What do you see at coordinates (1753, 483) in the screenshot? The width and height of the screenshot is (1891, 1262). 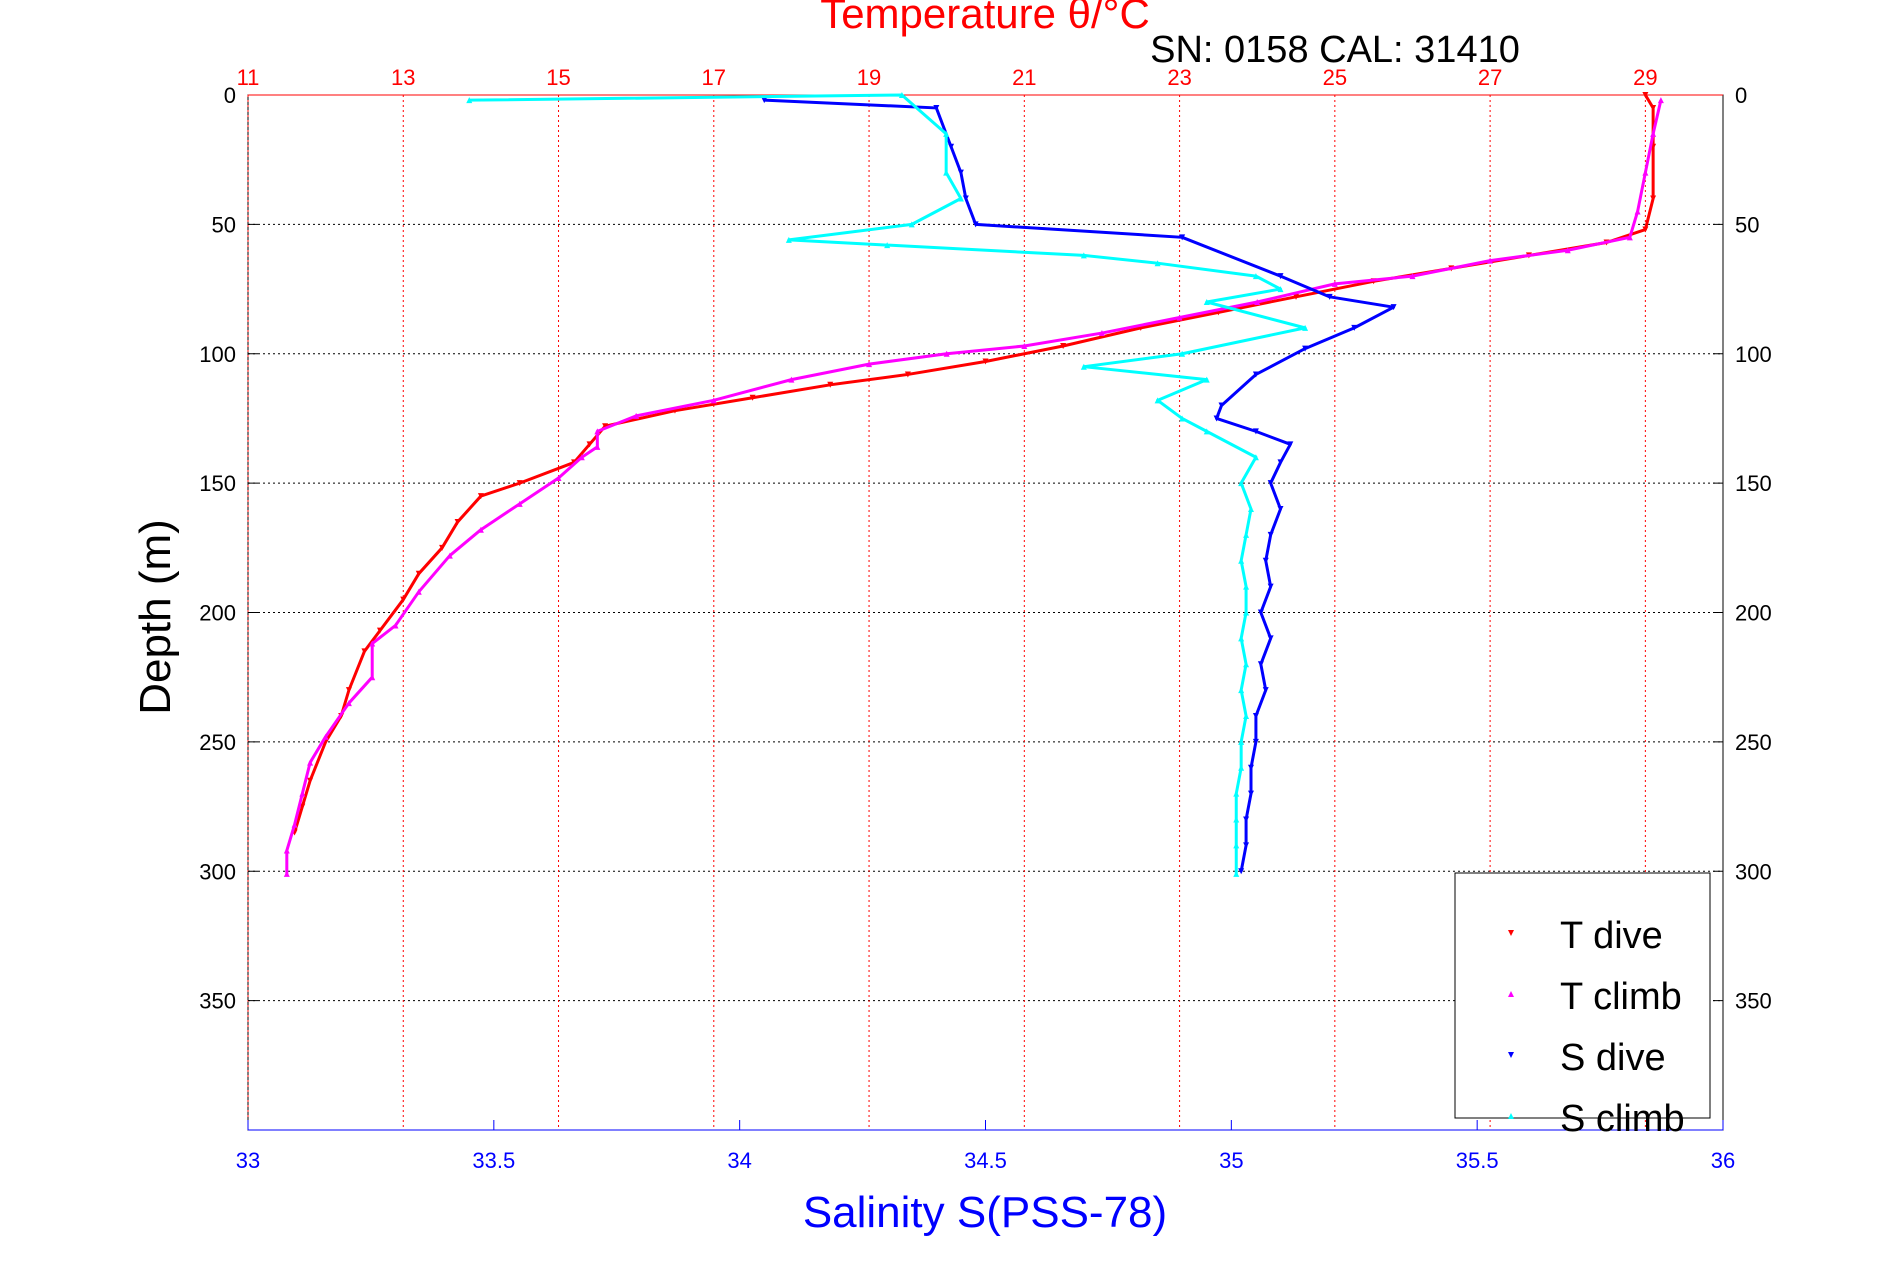 I see `y-tick-label-right: 150` at bounding box center [1753, 483].